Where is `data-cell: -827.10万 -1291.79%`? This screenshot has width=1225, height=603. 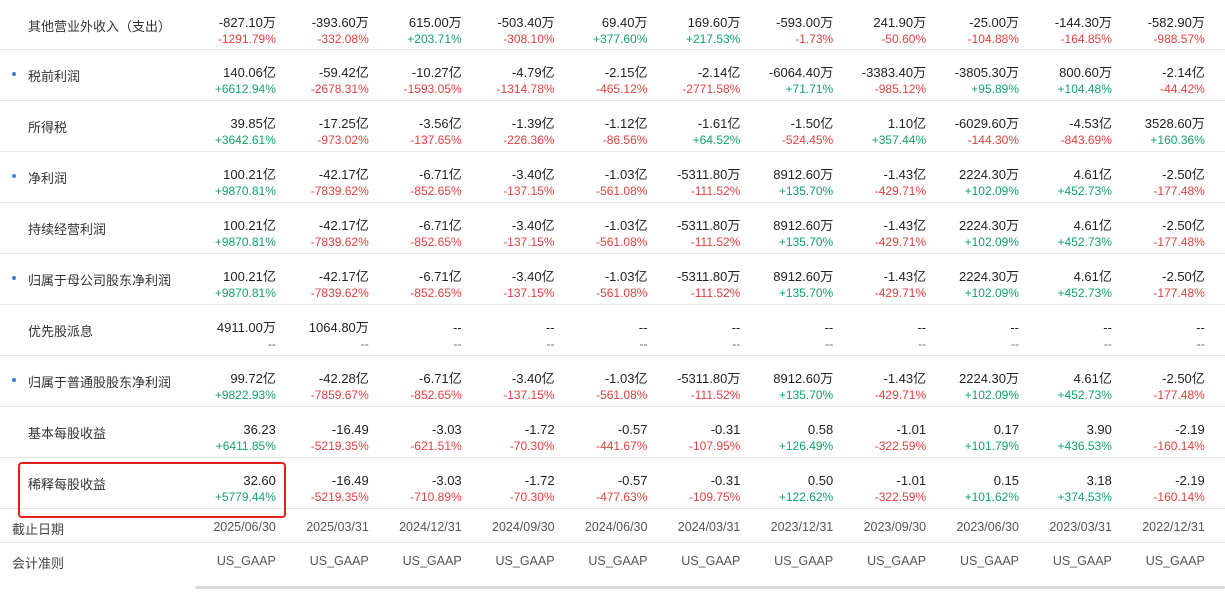 data-cell: -827.10万 -1291.79% is located at coordinates (238, 24).